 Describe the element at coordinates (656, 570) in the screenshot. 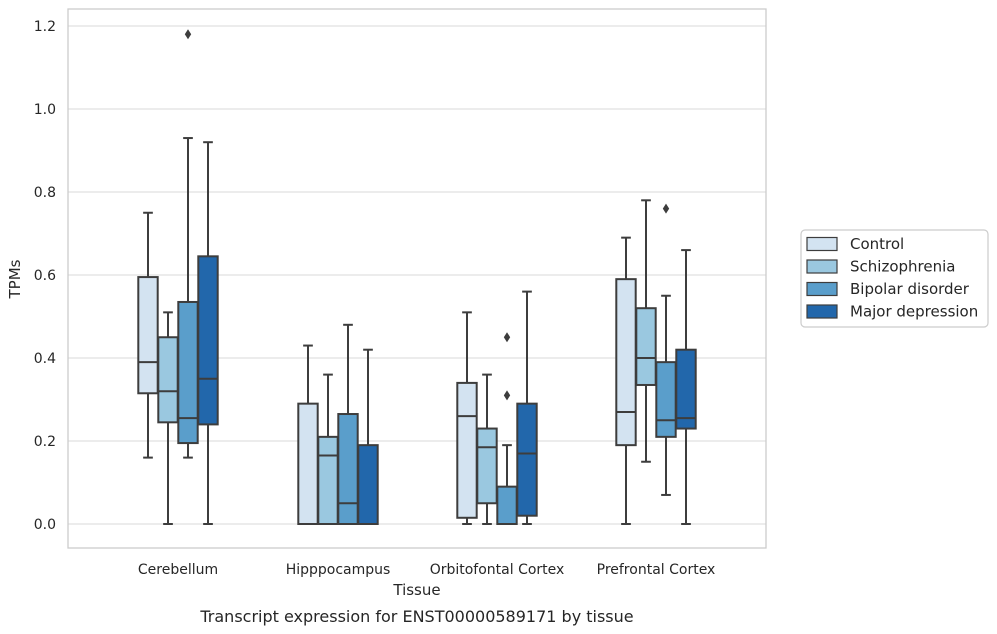

I see `x-tick-label: Prefrontal Cortex` at that location.